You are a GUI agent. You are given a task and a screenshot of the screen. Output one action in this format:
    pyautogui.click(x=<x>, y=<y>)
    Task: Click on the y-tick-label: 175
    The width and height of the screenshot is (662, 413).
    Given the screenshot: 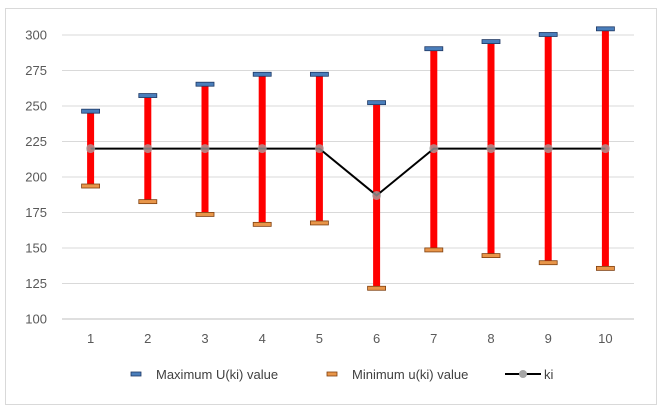 What is the action you would take?
    pyautogui.click(x=36, y=212)
    